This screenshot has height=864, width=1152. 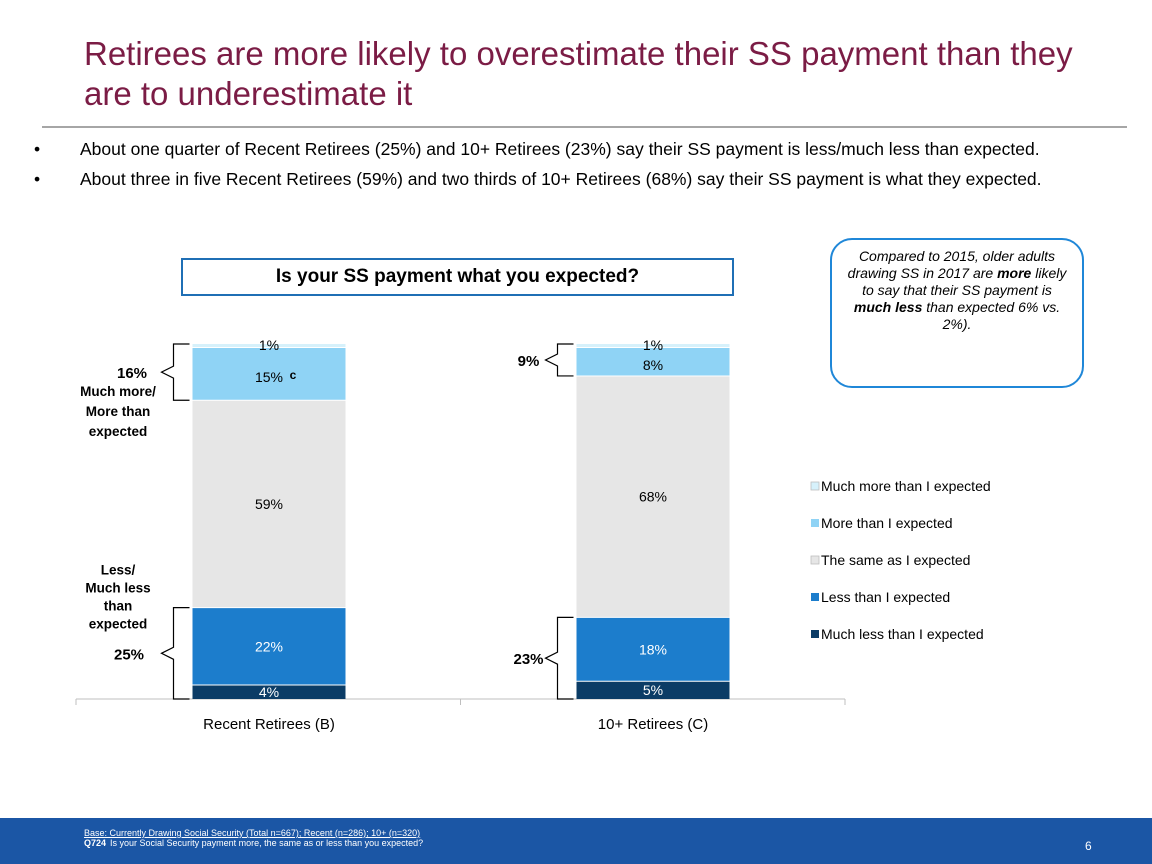 I want to click on bracket-label: 16%, so click(x=132, y=373).